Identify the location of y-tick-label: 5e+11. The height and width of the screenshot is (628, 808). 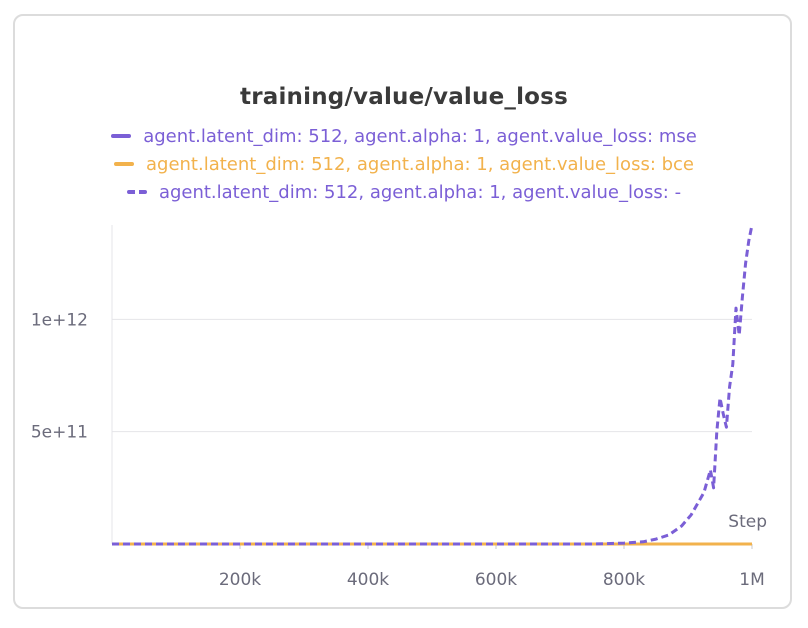
(59, 433).